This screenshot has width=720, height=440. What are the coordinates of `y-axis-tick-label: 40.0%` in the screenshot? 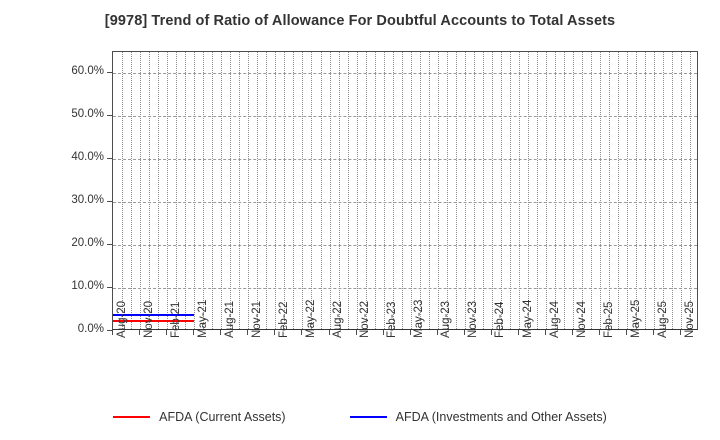 It's located at (87, 157).